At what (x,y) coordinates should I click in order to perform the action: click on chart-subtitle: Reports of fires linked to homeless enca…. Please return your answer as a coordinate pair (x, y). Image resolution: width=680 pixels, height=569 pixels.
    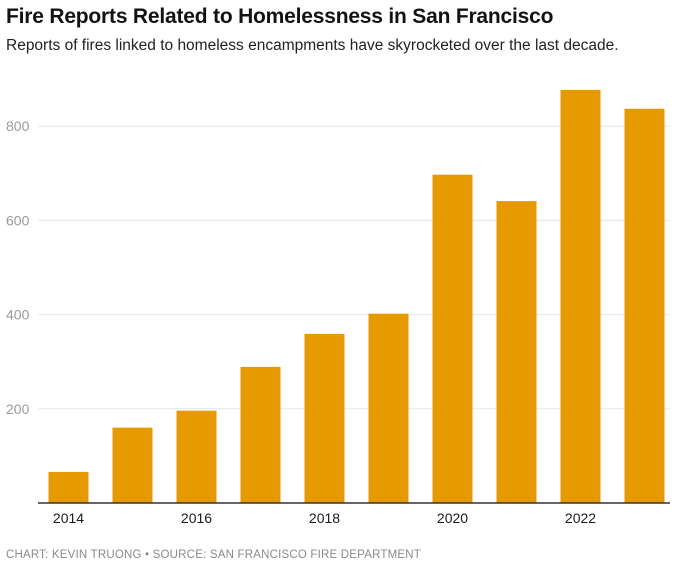
    Looking at the image, I should click on (312, 45).